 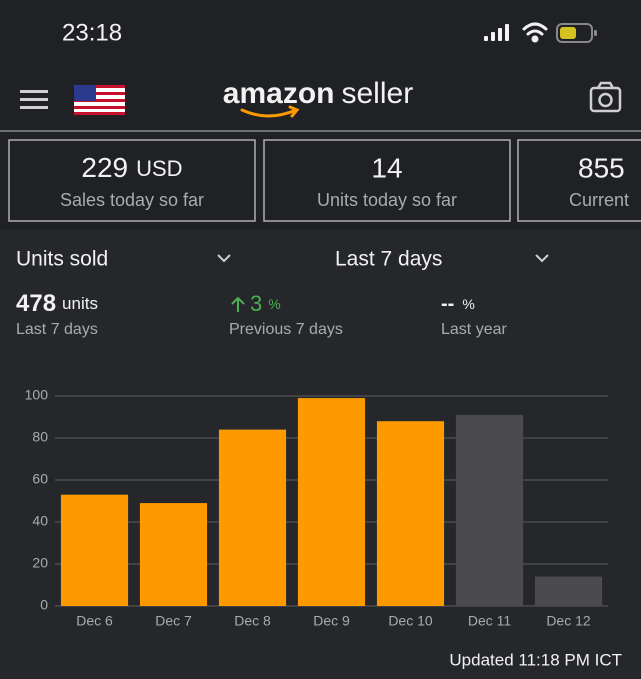 What do you see at coordinates (605, 97) in the screenshot?
I see `camera-button` at bounding box center [605, 97].